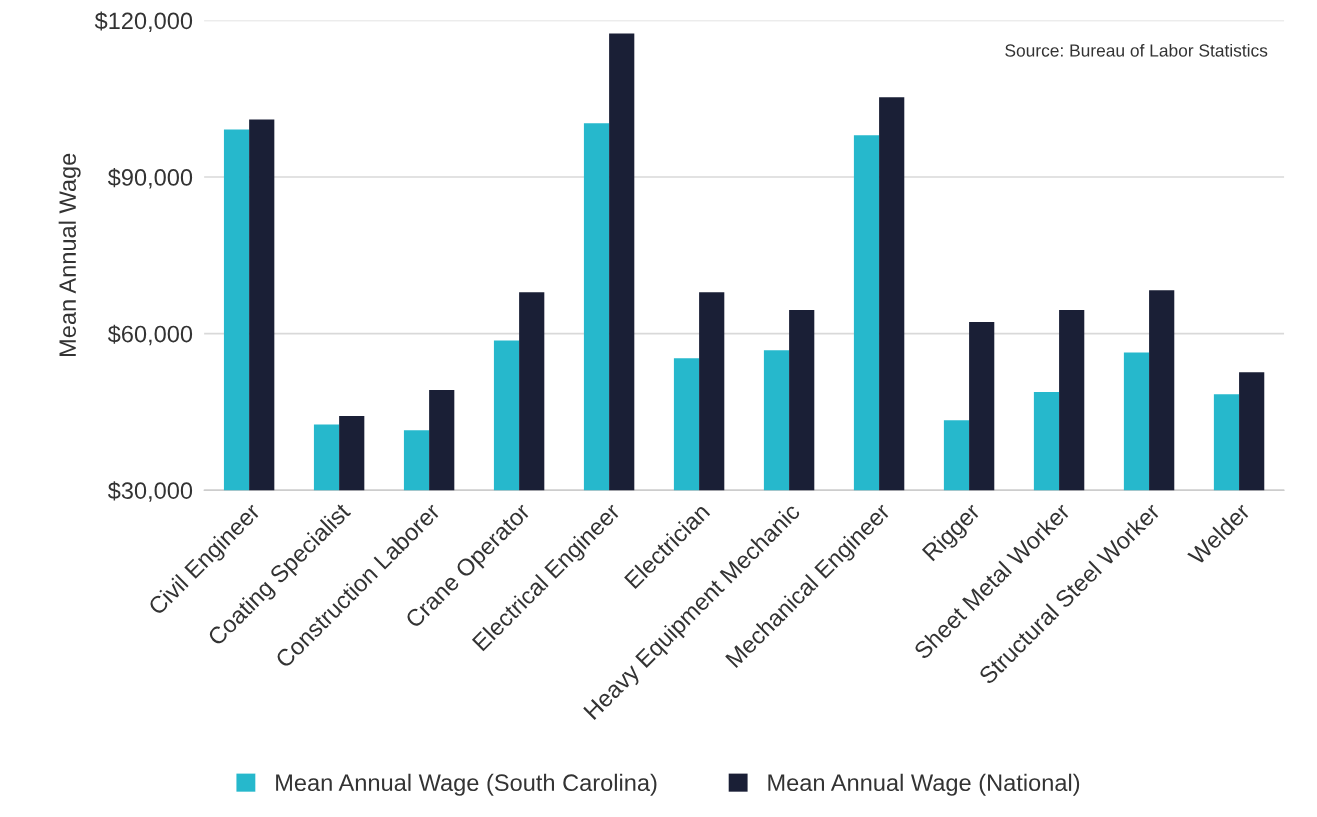 The image size is (1317, 817). I want to click on y-tick-label: $120,000, so click(143, 21).